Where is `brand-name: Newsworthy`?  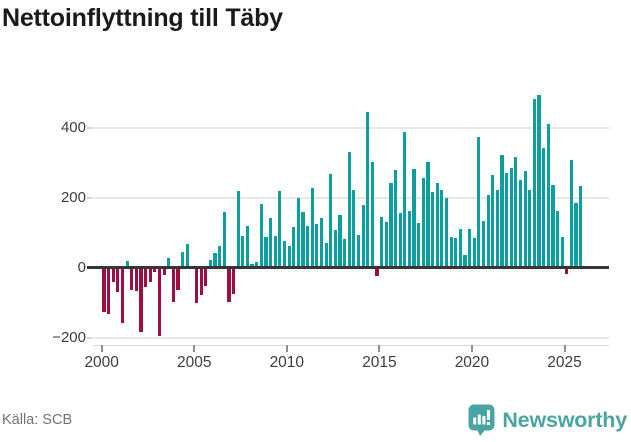 brand-name: Newsworthy is located at coordinates (564, 419).